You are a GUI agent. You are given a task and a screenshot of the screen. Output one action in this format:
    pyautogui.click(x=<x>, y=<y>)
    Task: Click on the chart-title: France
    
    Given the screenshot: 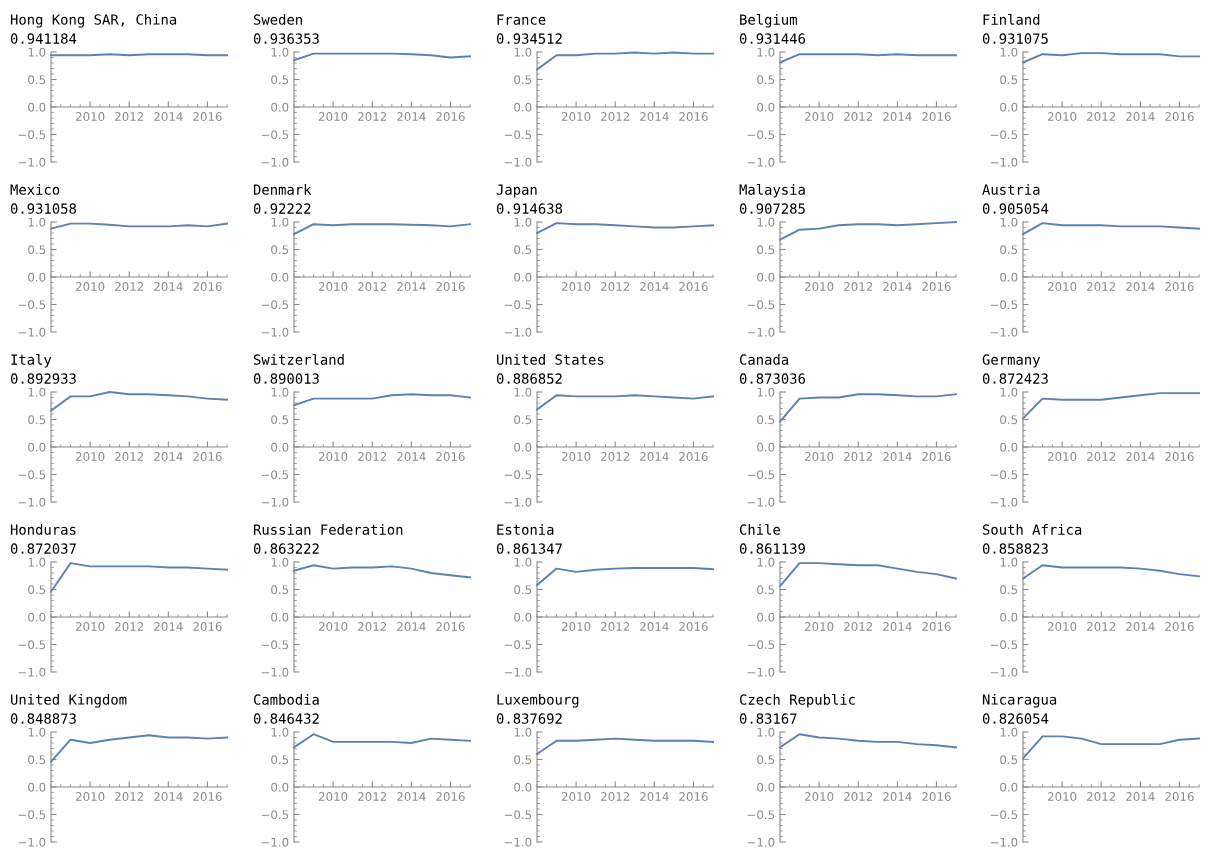 What is the action you would take?
    pyautogui.click(x=521, y=19)
    